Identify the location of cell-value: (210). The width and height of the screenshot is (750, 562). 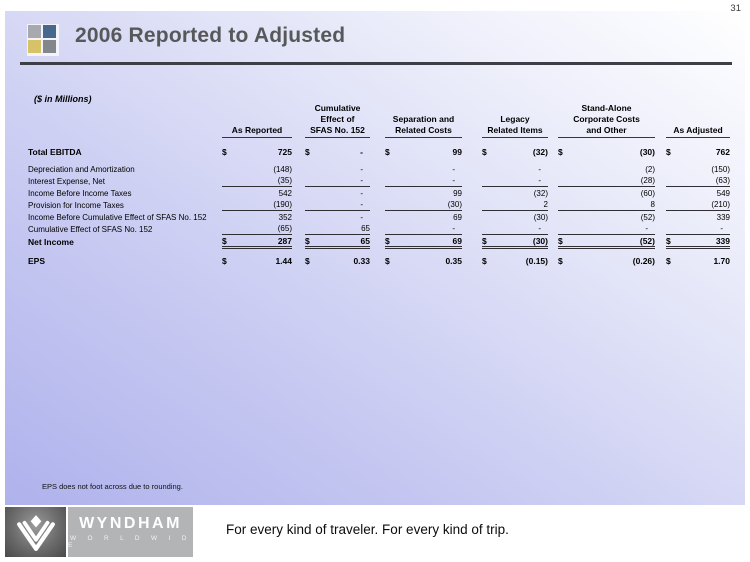
(720, 204).